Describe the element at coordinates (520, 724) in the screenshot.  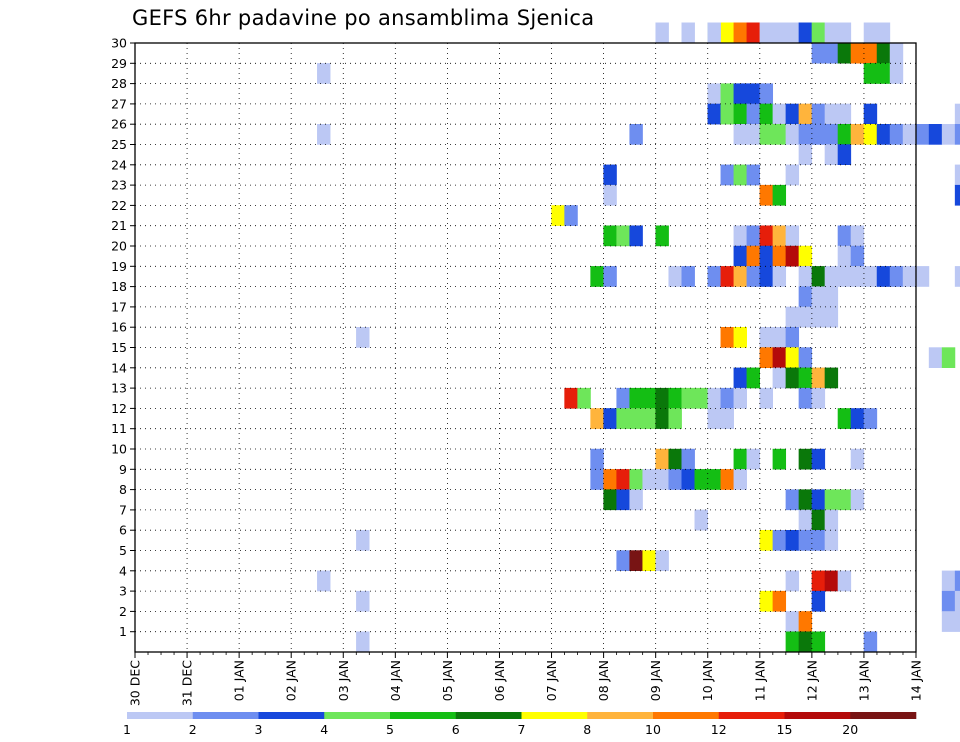
I see `color-legend: 1 2 3 4 5 6 7 8 10 12 15 20` at that location.